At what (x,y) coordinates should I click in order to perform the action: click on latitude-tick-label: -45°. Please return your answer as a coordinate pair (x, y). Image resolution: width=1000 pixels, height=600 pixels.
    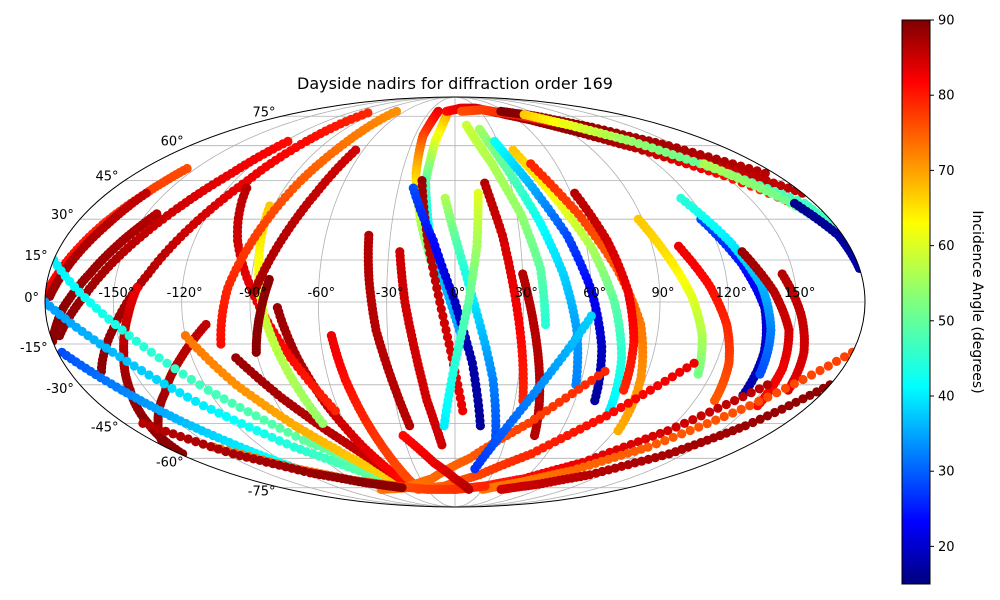
    Looking at the image, I should click on (105, 427).